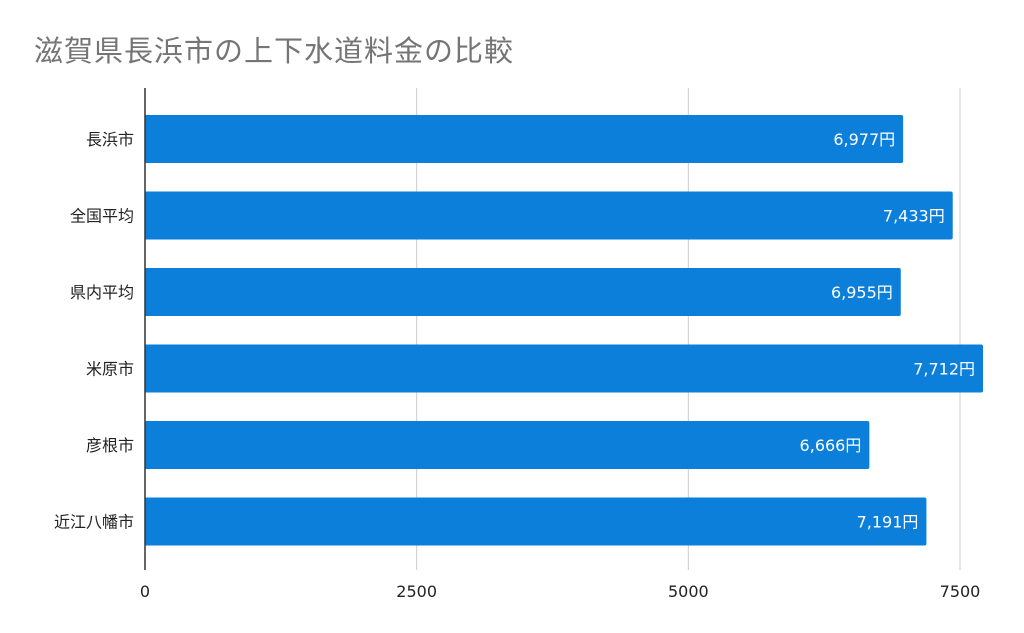 Image resolution: width=1024 pixels, height=633 pixels. What do you see at coordinates (914, 216) in the screenshot?
I see `data-label: 7,433円` at bounding box center [914, 216].